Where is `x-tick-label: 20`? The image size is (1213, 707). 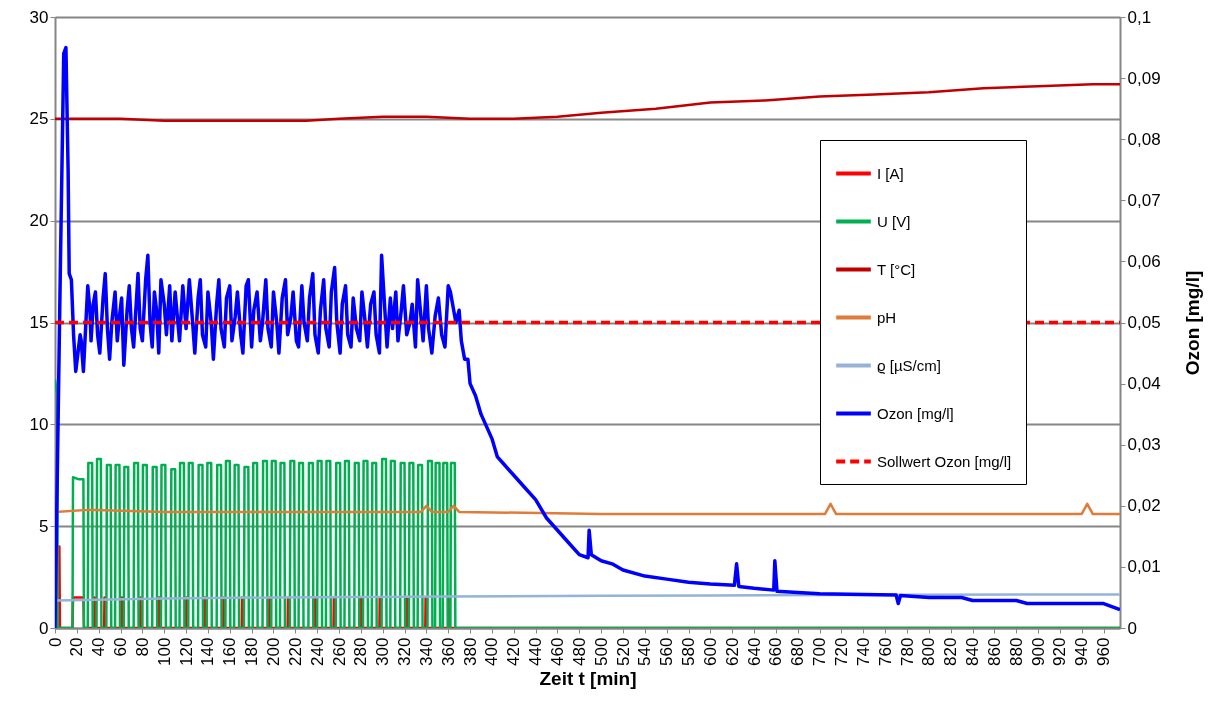 x-tick-label: 20 is located at coordinates (77, 647).